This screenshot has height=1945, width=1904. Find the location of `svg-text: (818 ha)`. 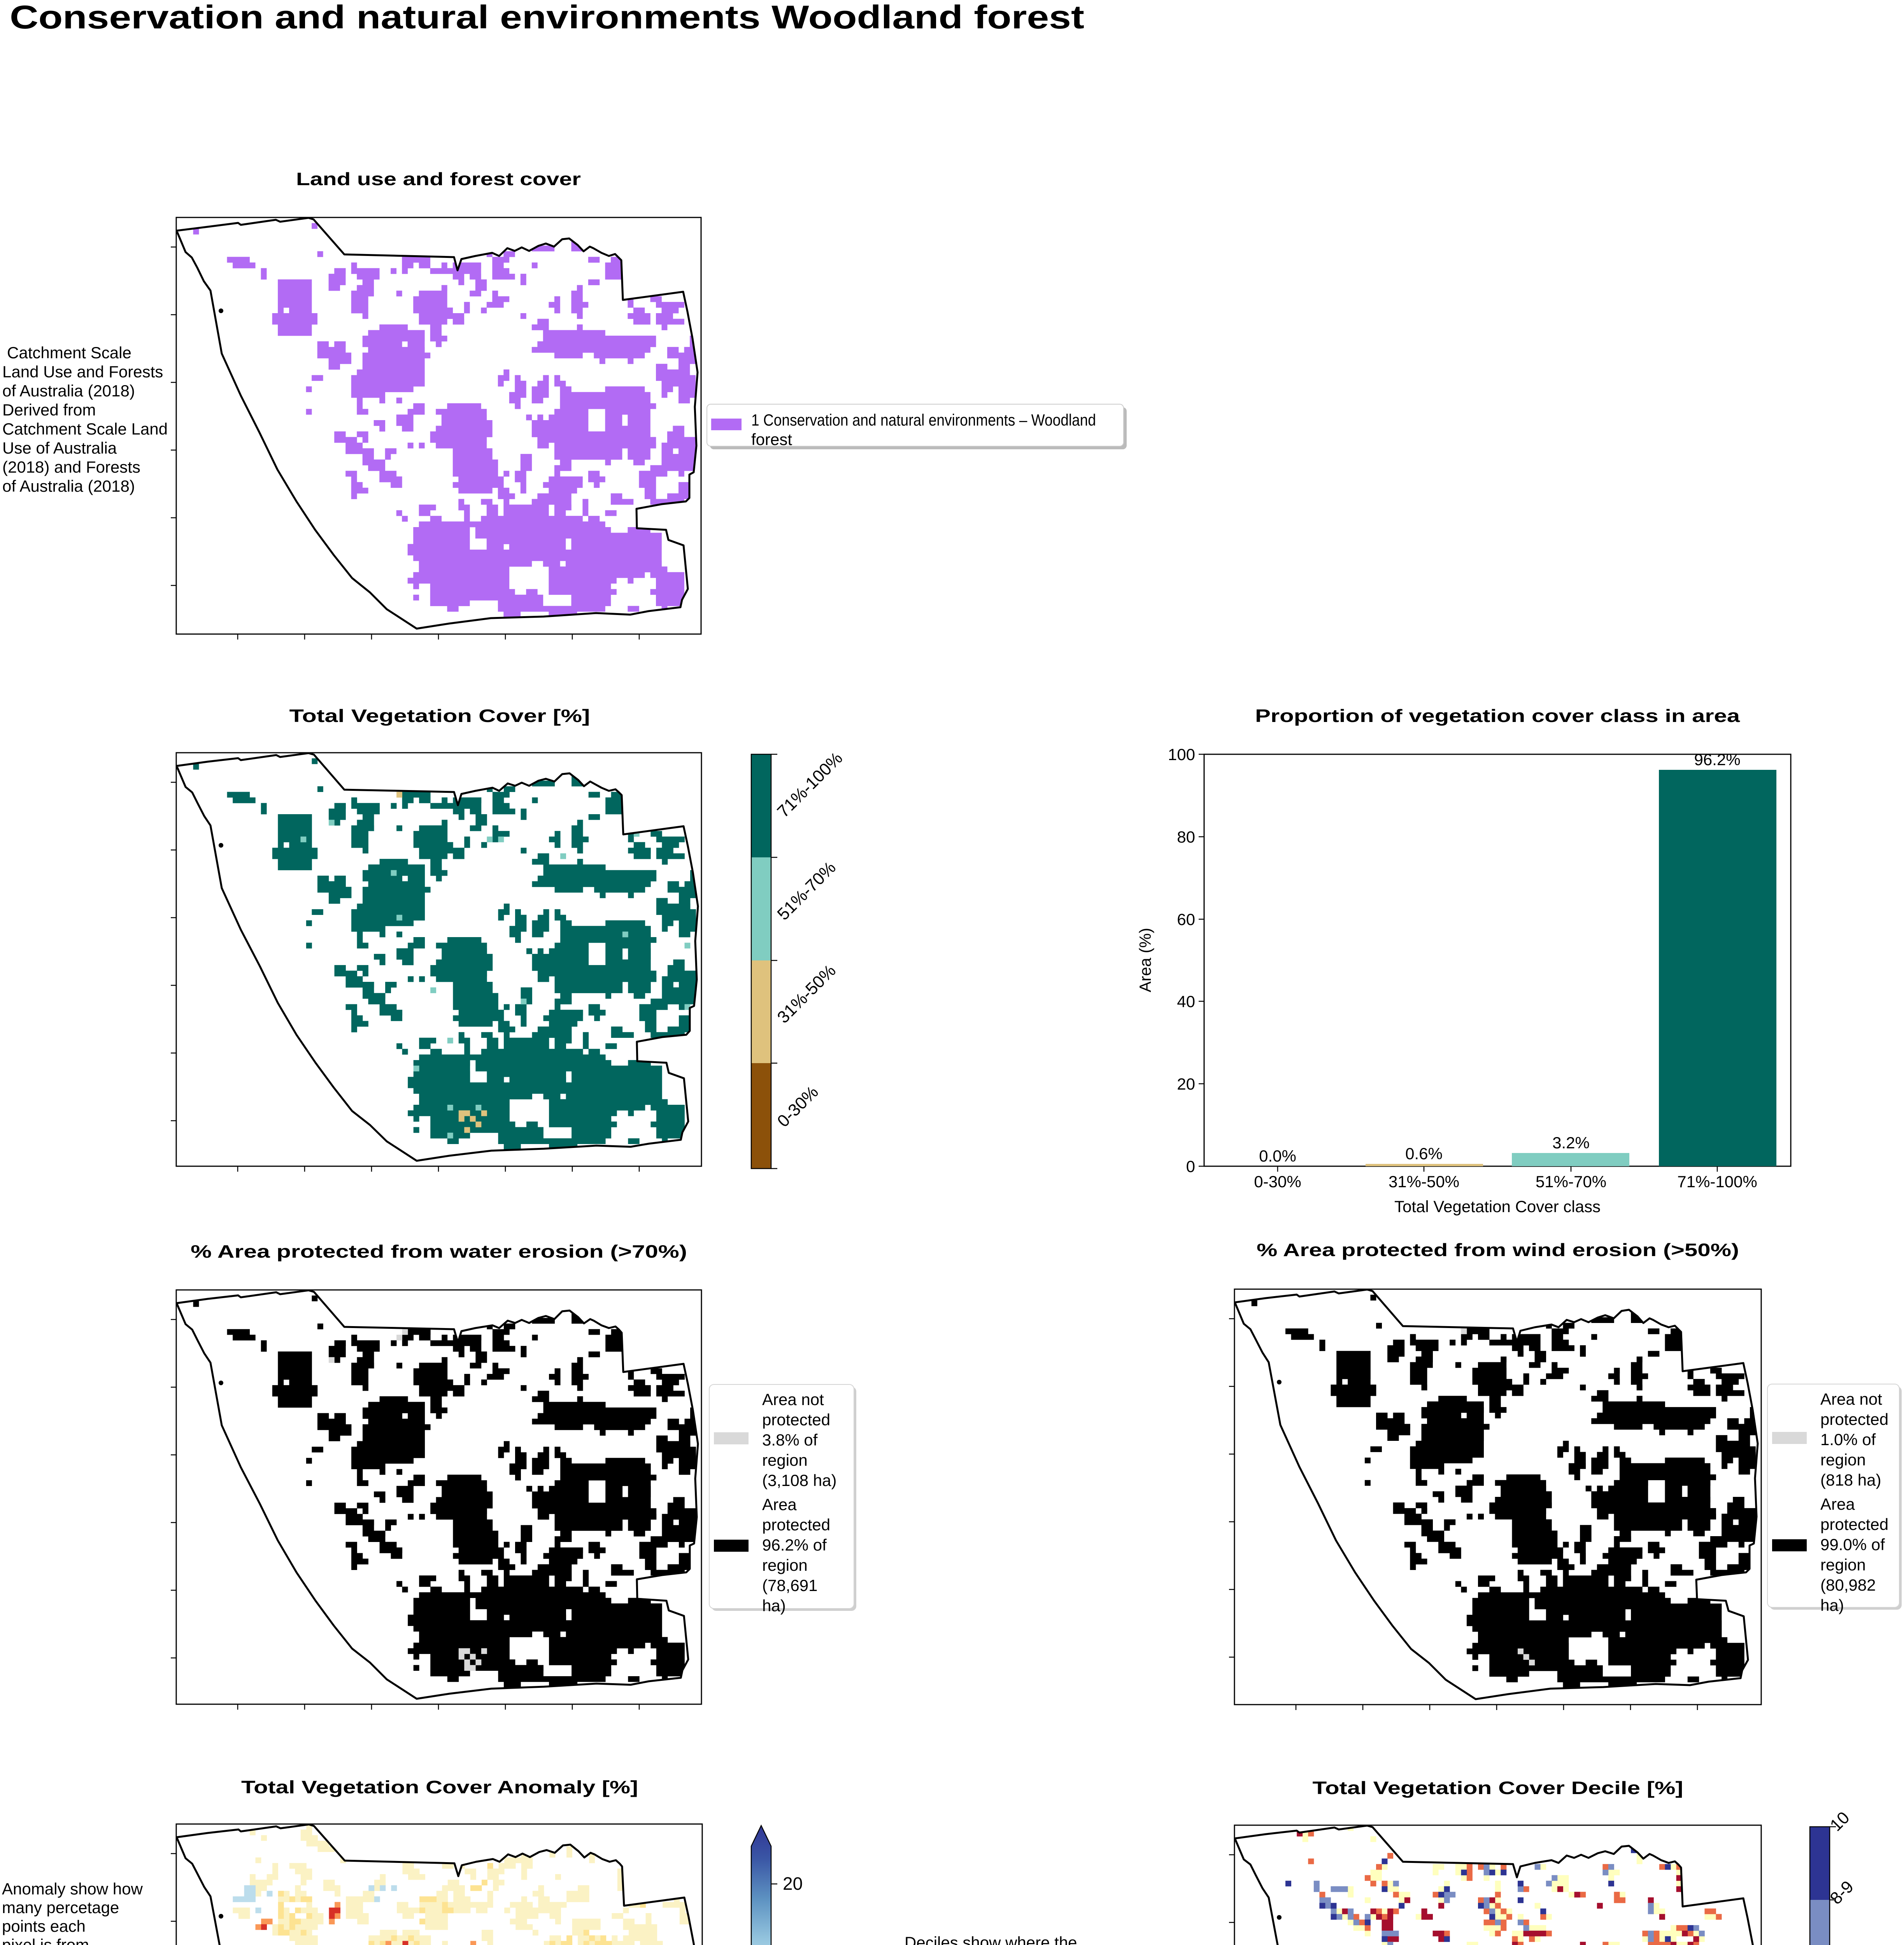

svg-text: (818 ha) is located at coordinates (1850, 1480).